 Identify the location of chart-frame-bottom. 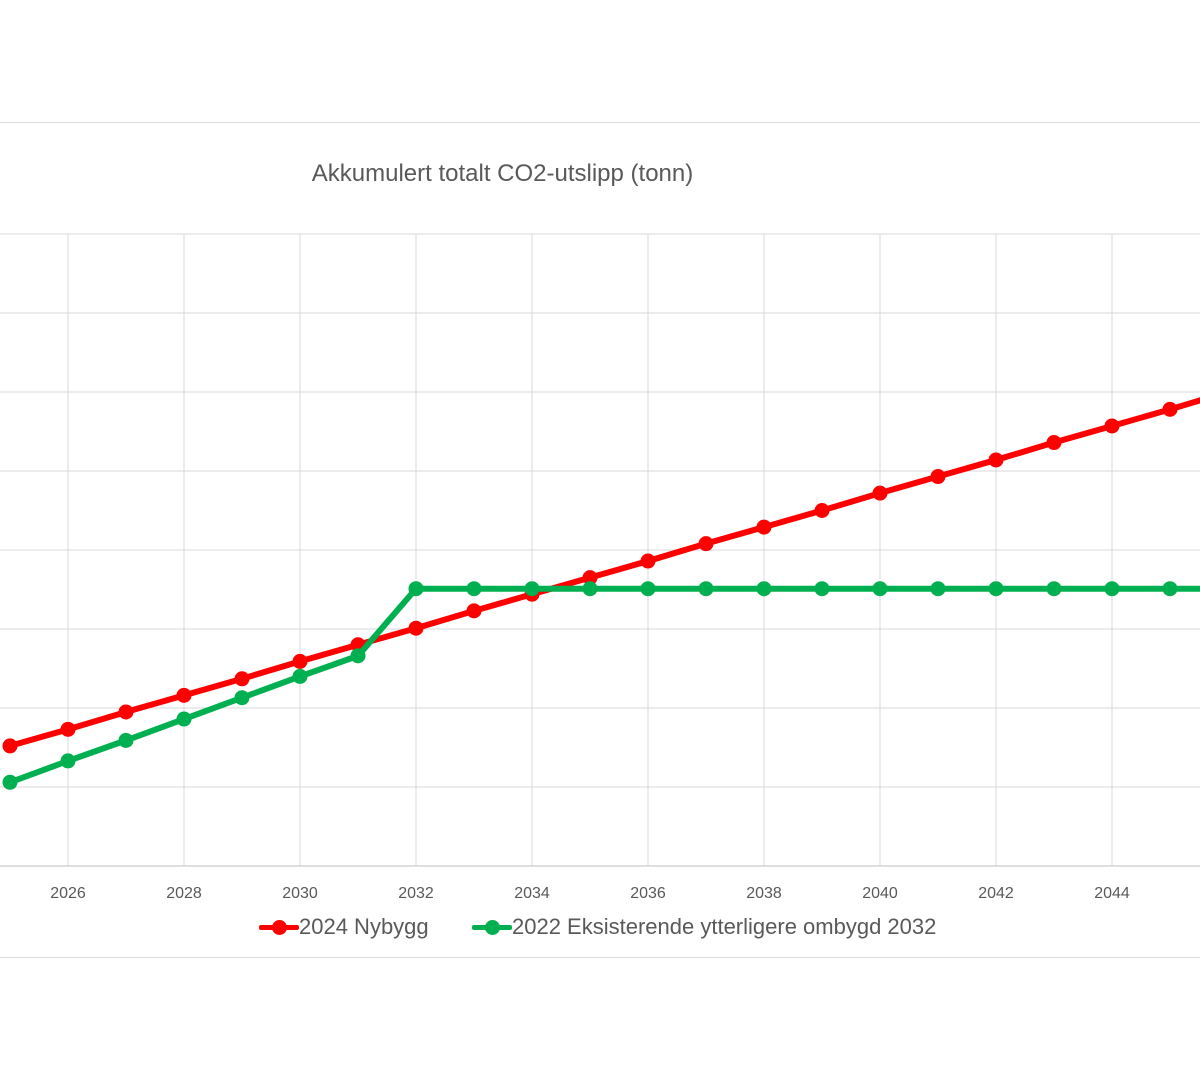
(600, 957).